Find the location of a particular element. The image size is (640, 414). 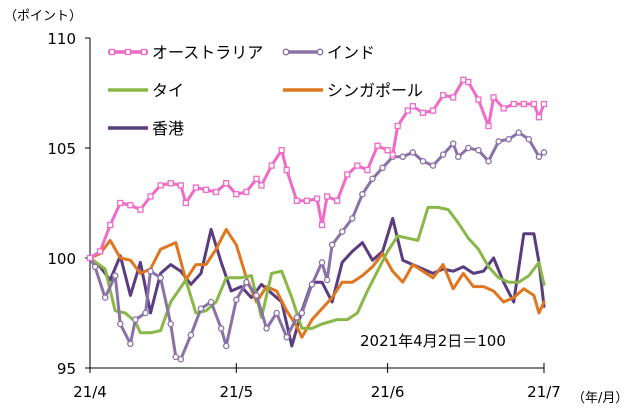

legend-label: シンガポール is located at coordinates (375, 90).